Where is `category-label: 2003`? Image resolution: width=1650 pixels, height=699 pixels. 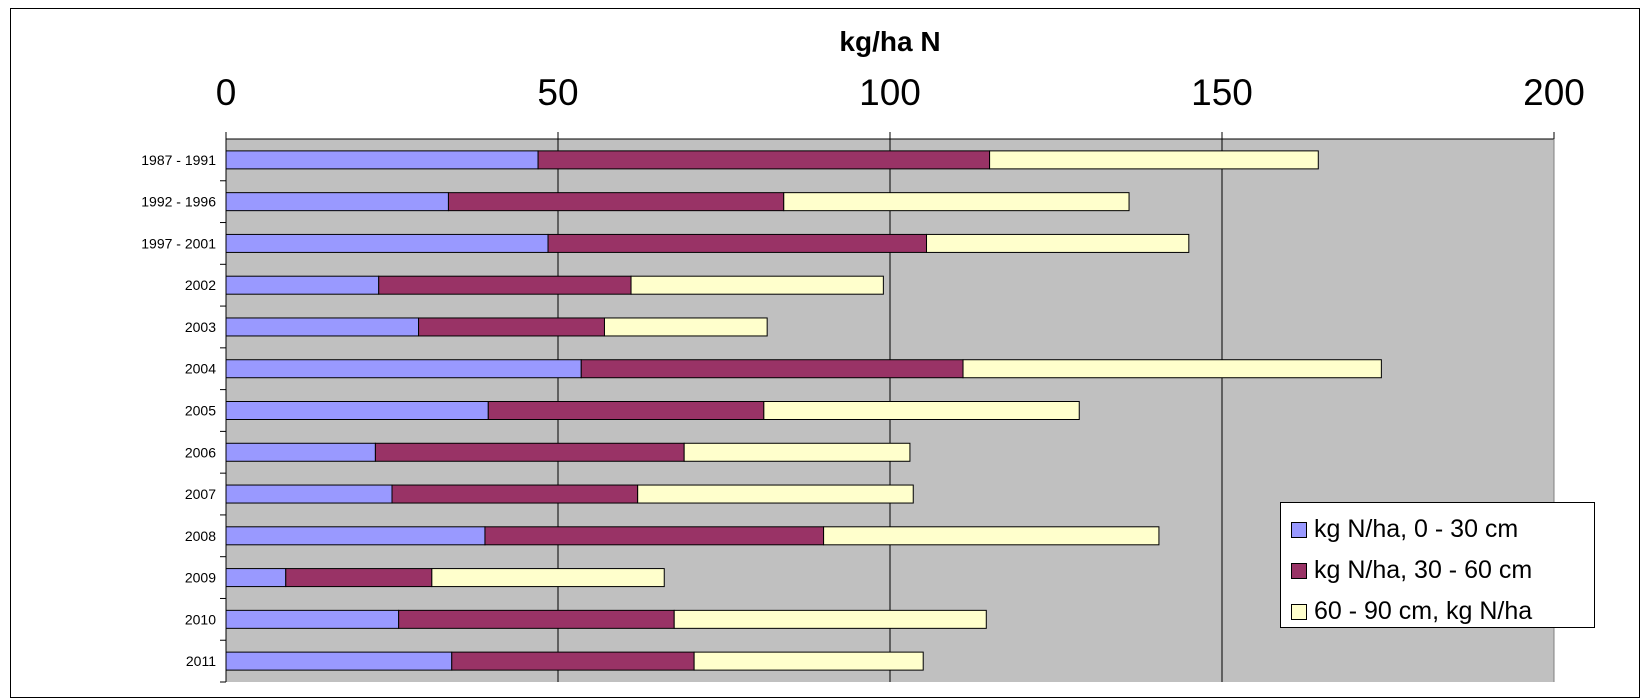
category-label: 2003 is located at coordinates (200, 327).